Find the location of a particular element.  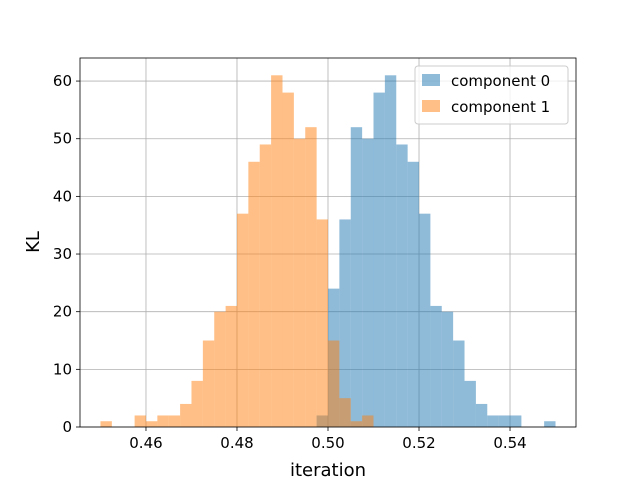

legend: component 0 component 1 is located at coordinates (491, 95).